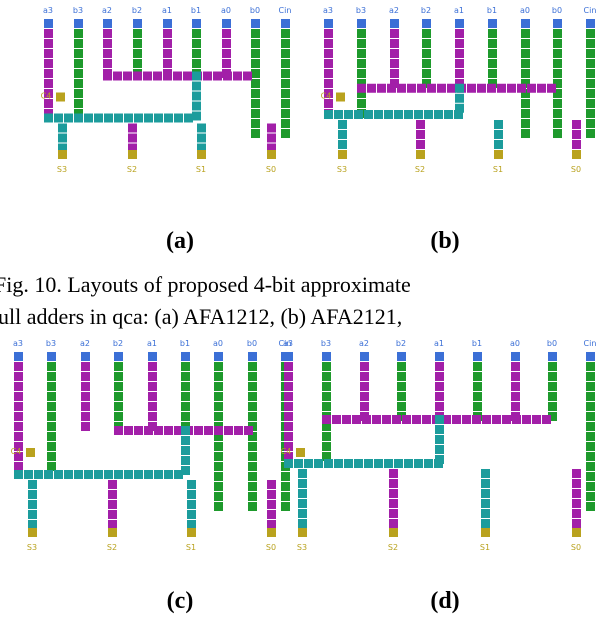 The width and height of the screenshot is (605, 644). I want to click on input-label: Cin, so click(590, 343).